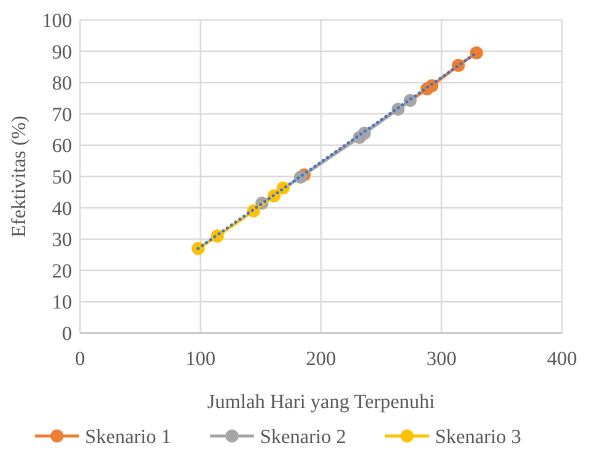 The image size is (595, 451). What do you see at coordinates (62, 52) in the screenshot?
I see `y-tick-label: 90` at bounding box center [62, 52].